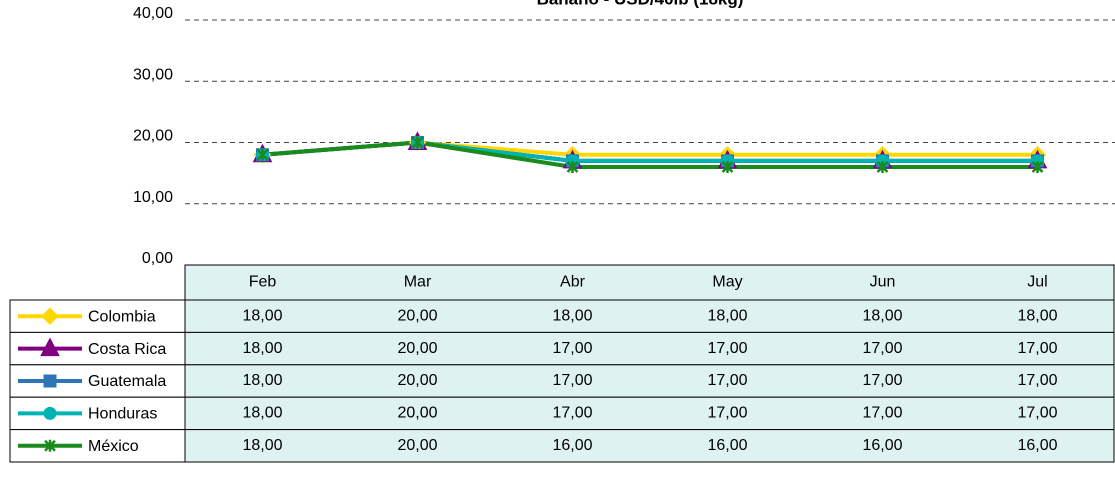 The width and height of the screenshot is (1115, 477). What do you see at coordinates (153, 74) in the screenshot?
I see `y-tick-label: 30,00` at bounding box center [153, 74].